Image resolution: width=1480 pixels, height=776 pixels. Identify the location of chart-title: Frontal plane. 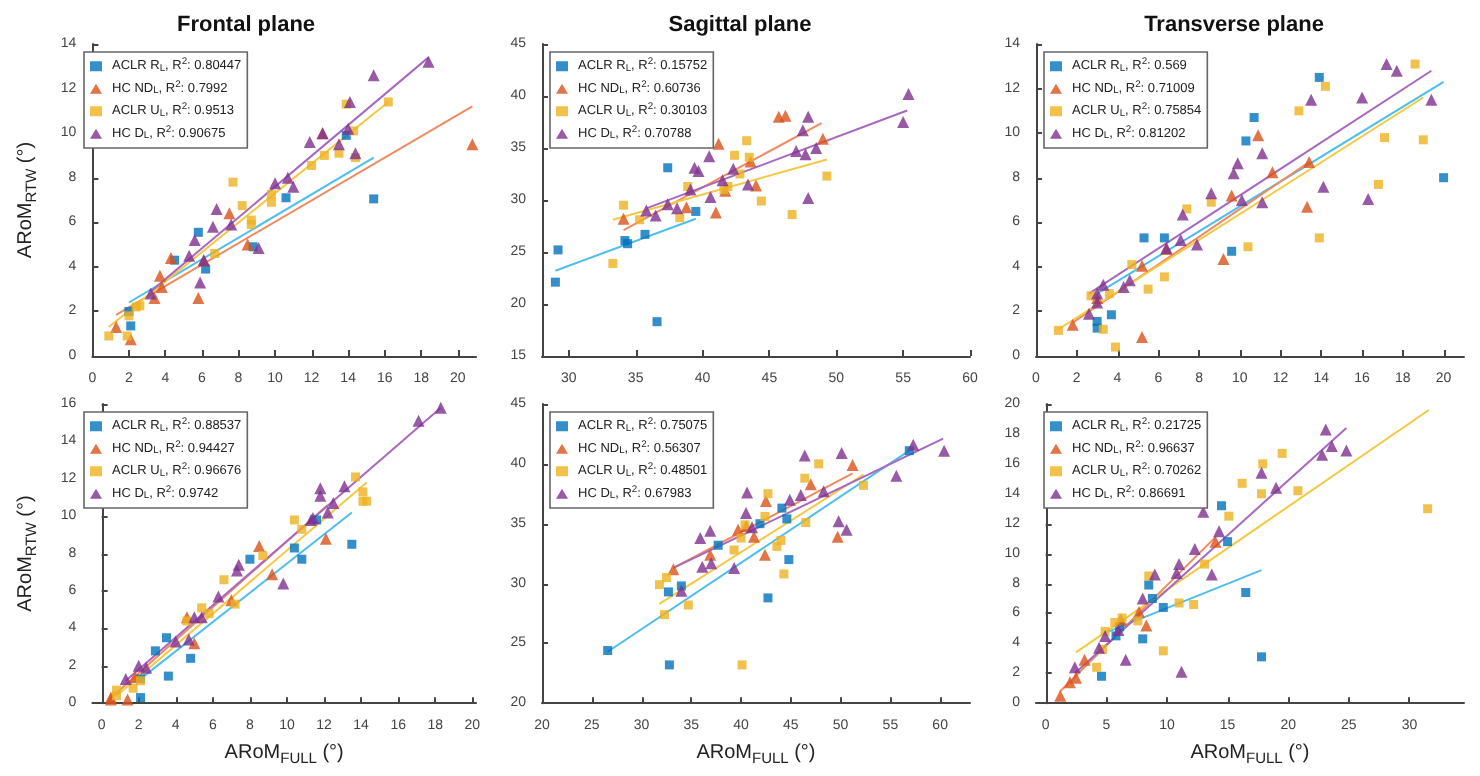
(246, 25).